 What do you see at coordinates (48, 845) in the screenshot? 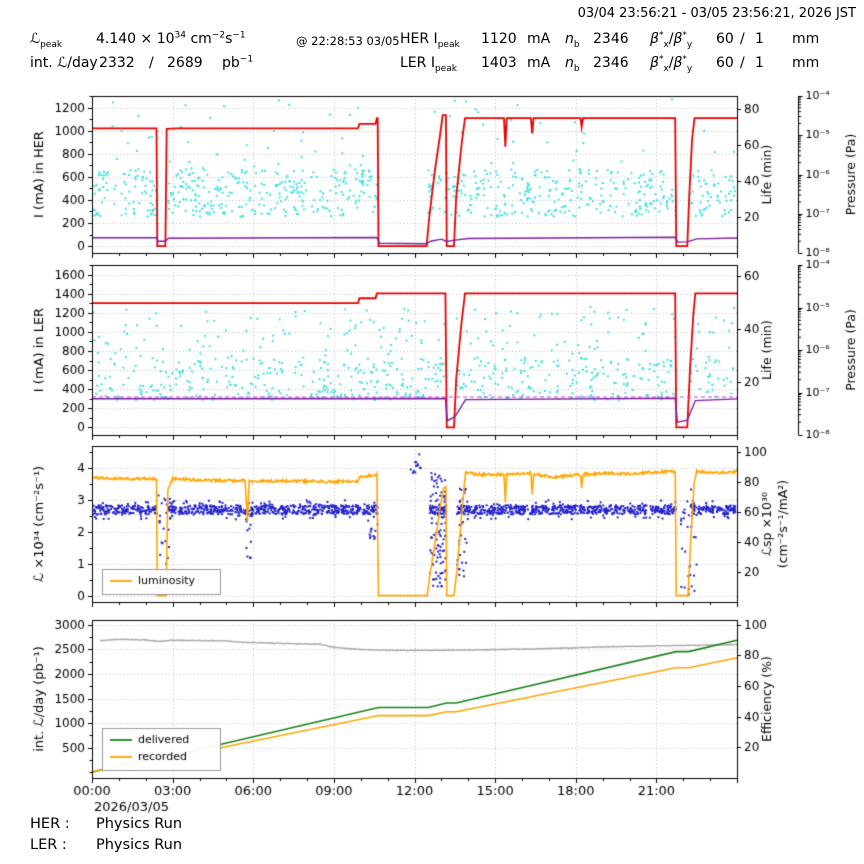
I see `ler-run-label: LER :` at bounding box center [48, 845].